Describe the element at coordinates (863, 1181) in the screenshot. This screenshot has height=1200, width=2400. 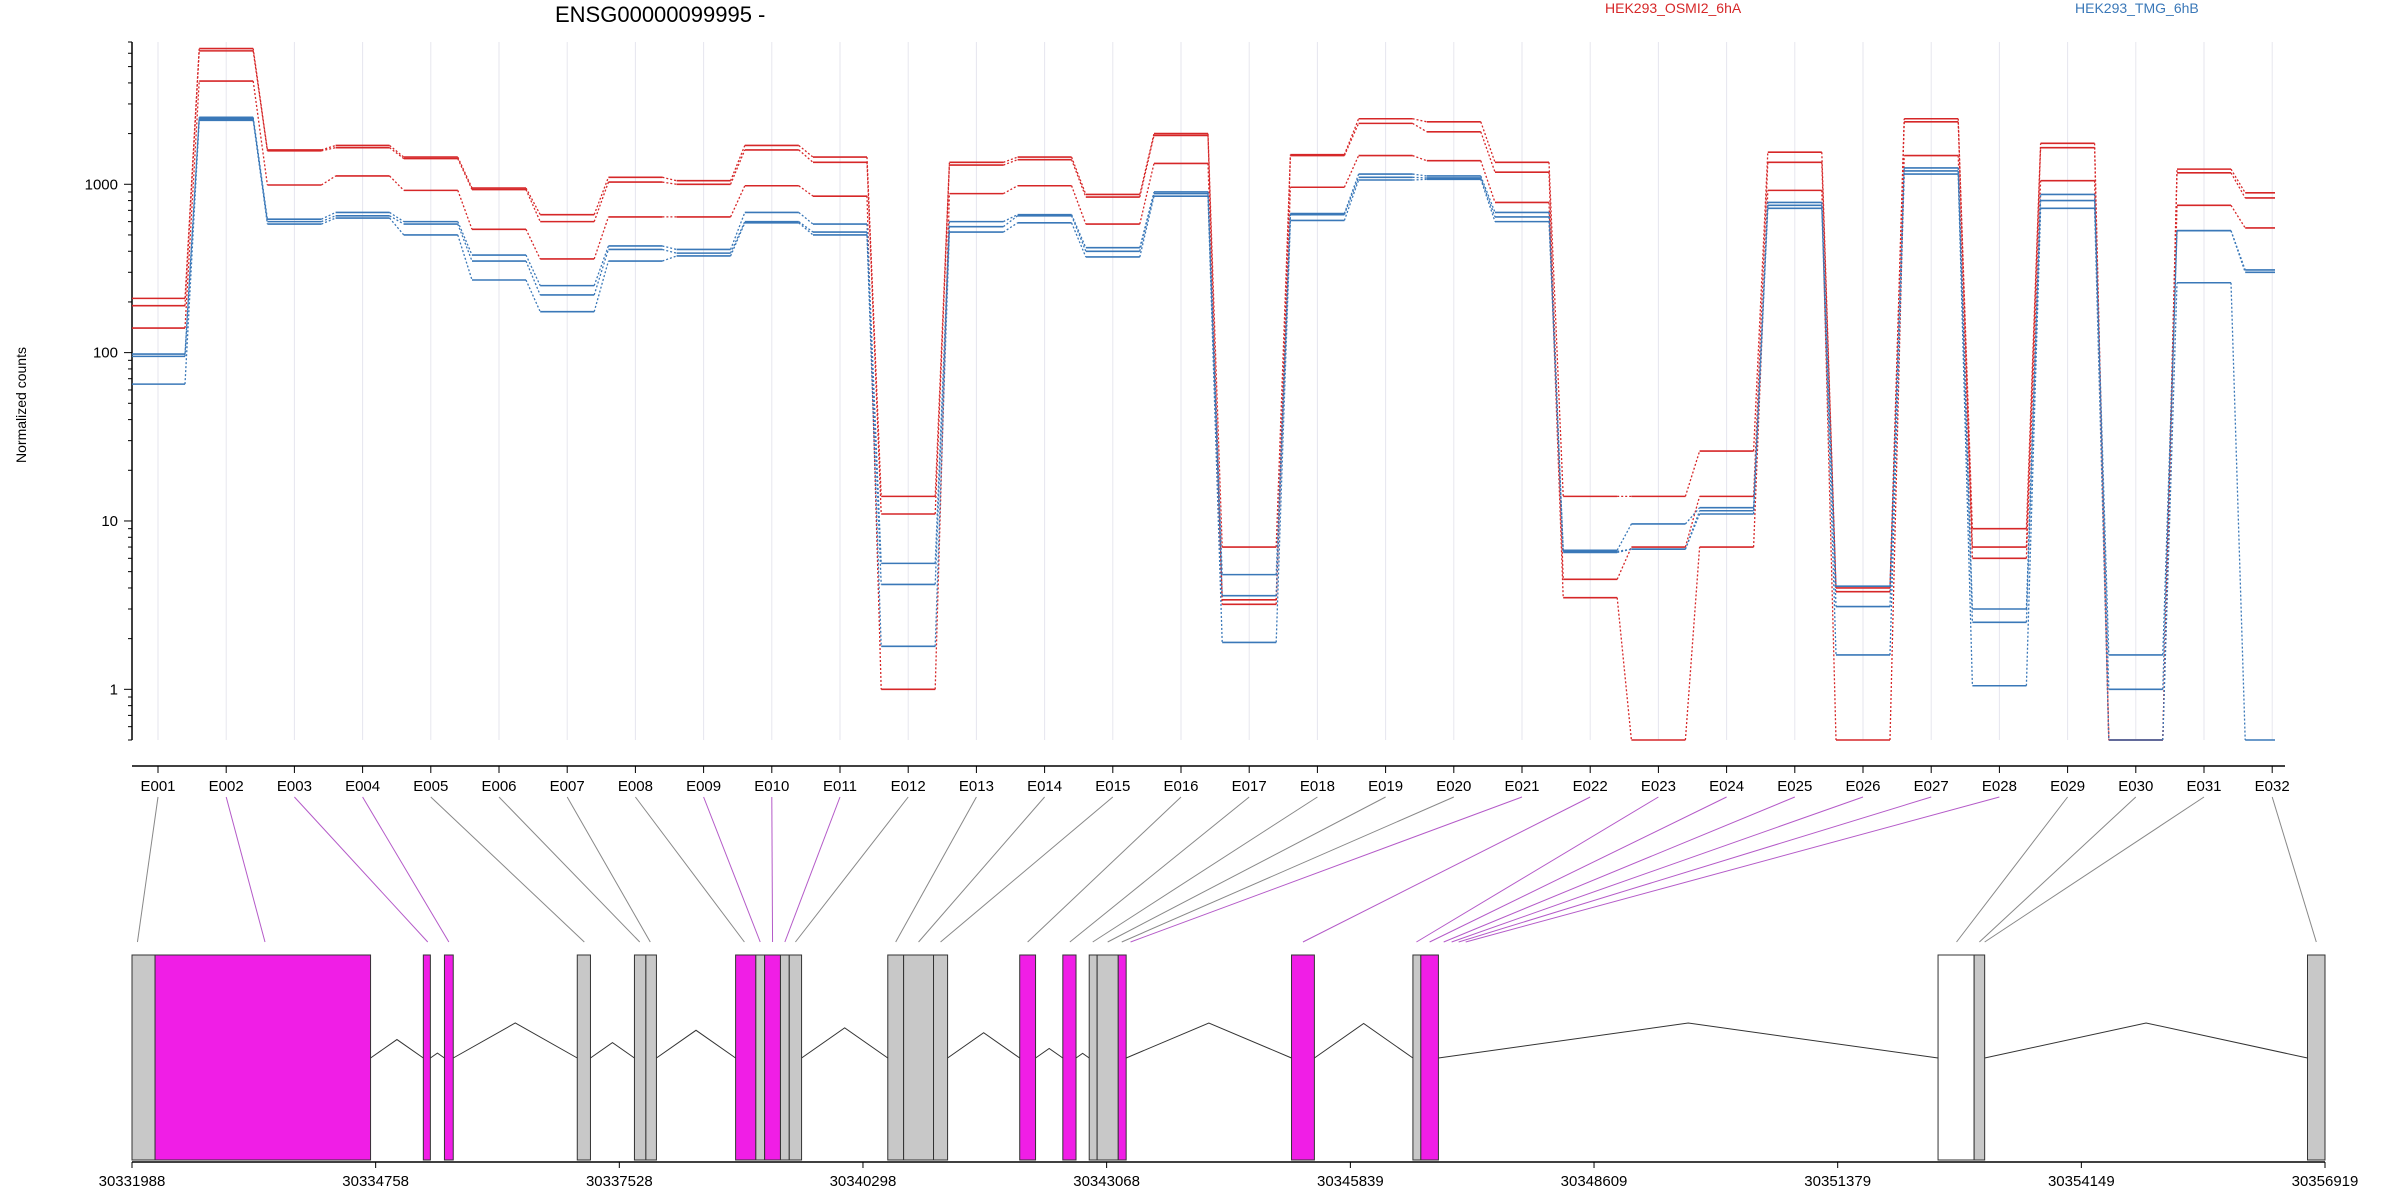
I see `coordinate-label: 30340298` at that location.